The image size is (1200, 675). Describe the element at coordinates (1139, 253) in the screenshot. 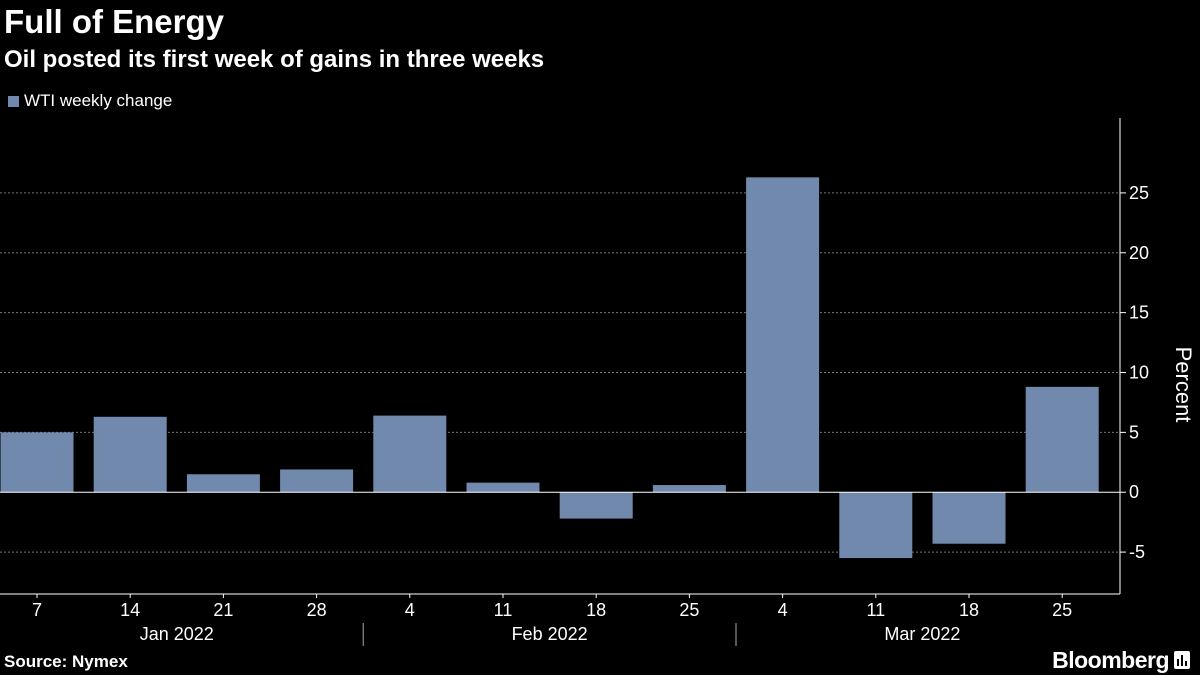

I see `y-tick-label: 20` at that location.